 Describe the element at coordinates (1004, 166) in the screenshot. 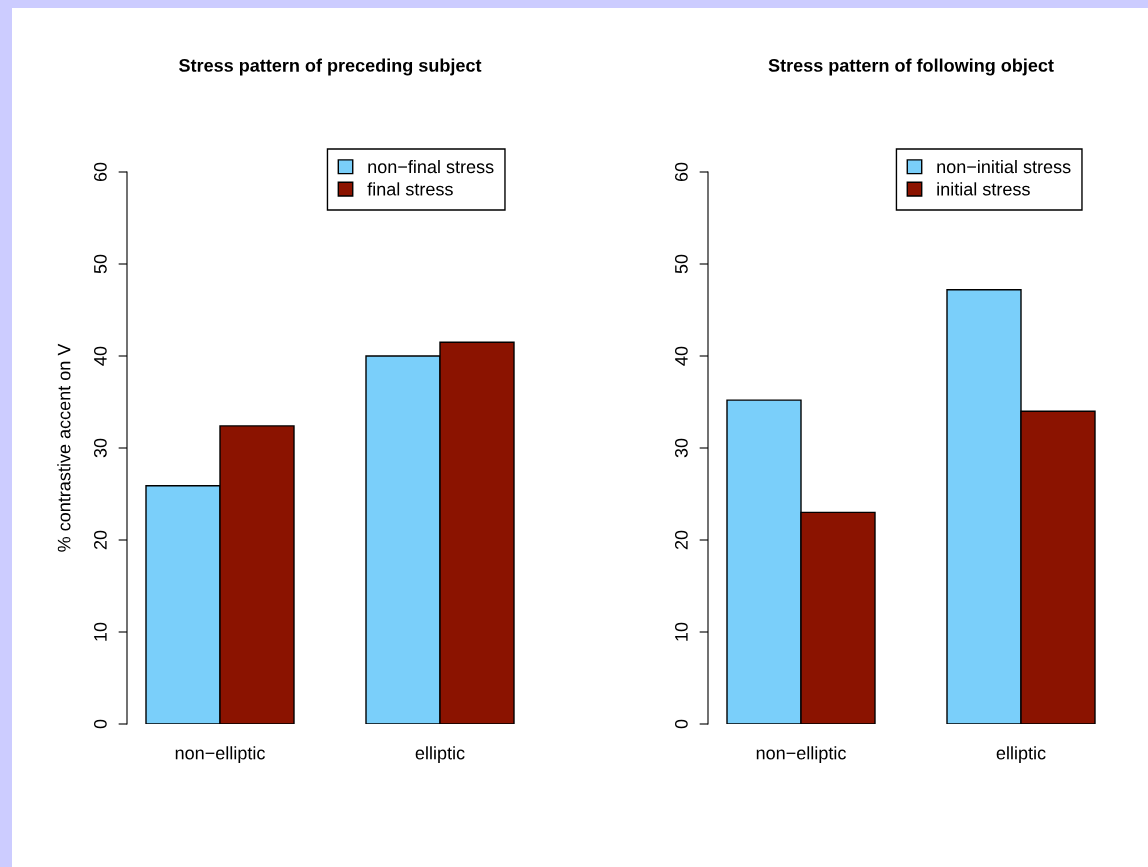

I see `legend-label: non−initial stress` at that location.